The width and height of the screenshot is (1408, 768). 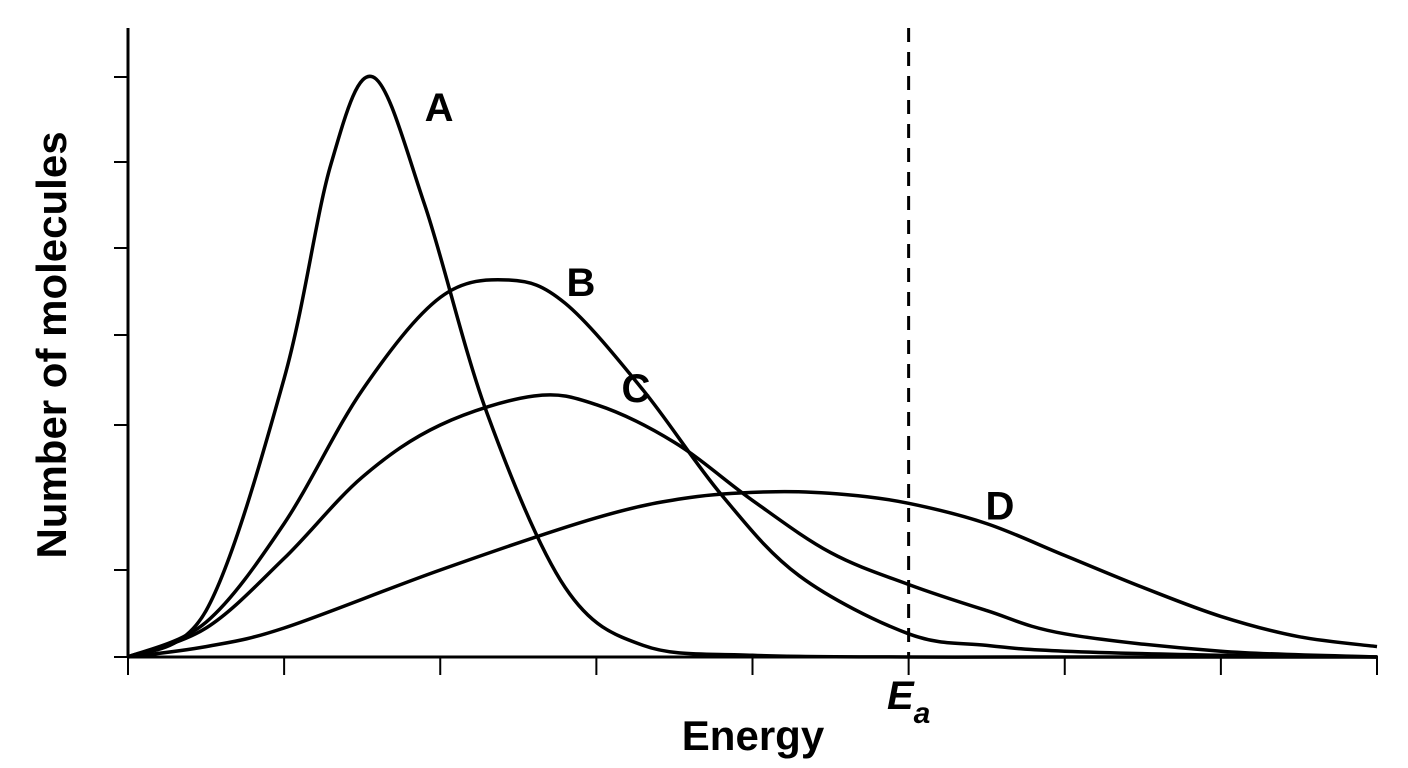 I want to click on ea-subscript-text: a, so click(x=922, y=713).